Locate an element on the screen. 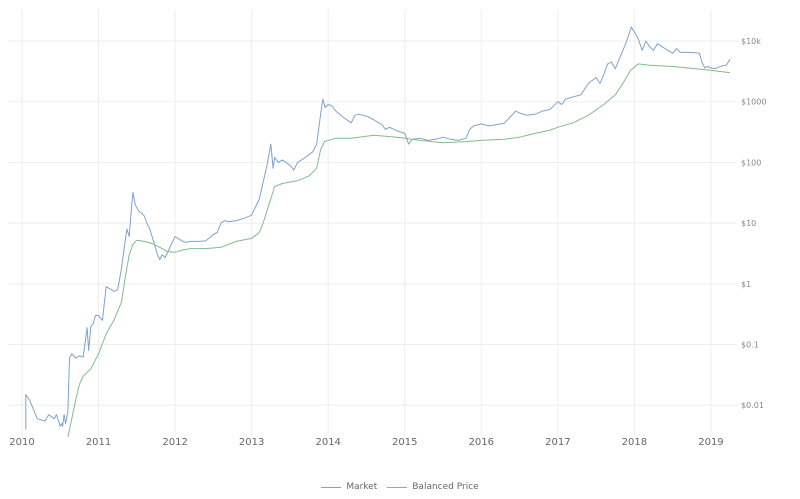 This screenshot has width=800, height=499. legend-swatch-balanced-price is located at coordinates (397, 487).